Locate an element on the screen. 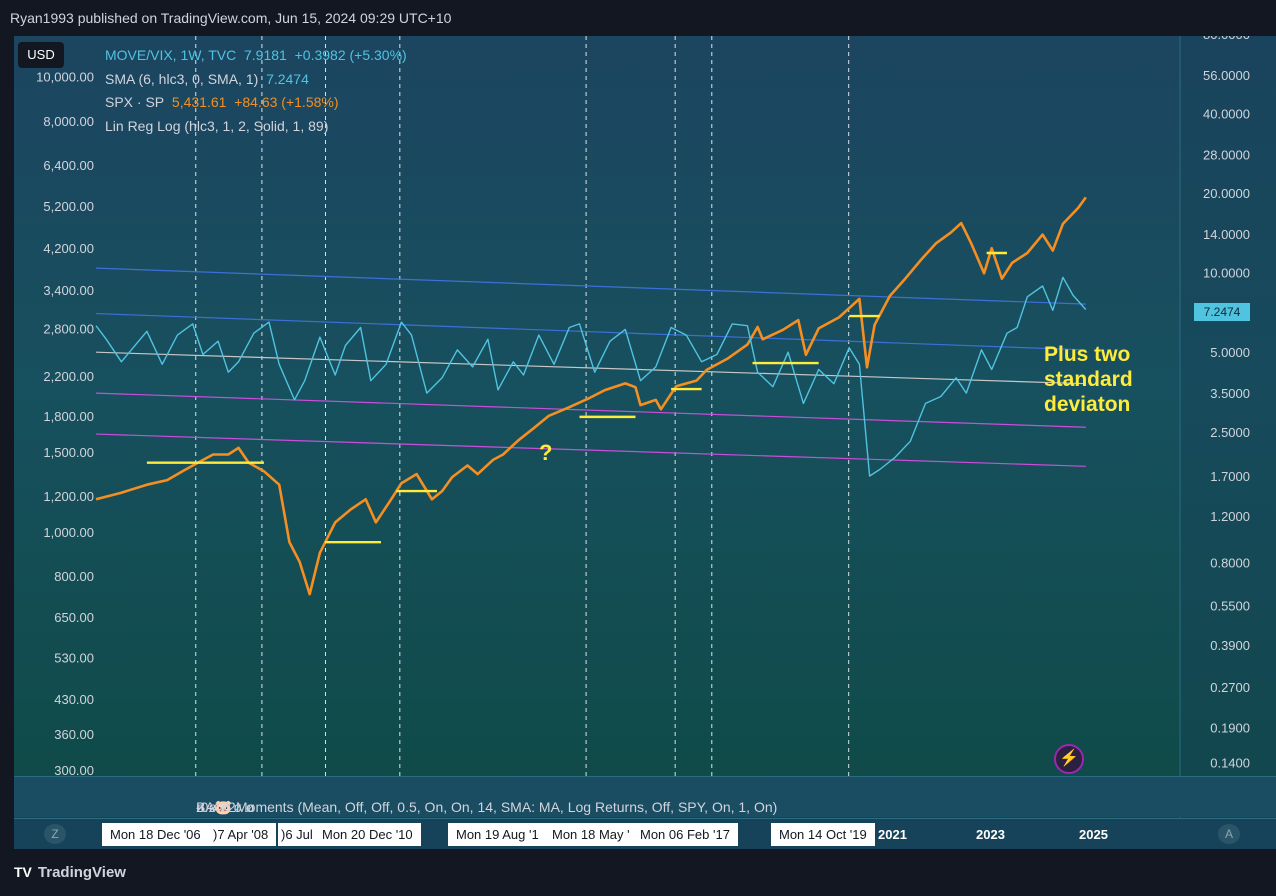 The width and height of the screenshot is (1276, 896). legend-spx: SPX · SP 5,431.61 +84.63 (+1.58%) is located at coordinates (256, 103).